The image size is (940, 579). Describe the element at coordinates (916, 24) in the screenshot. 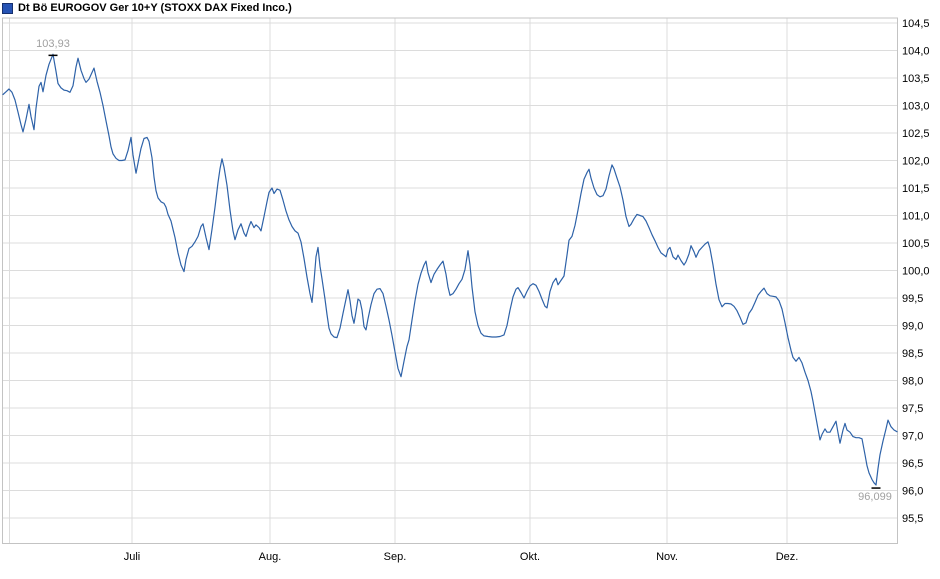

I see `y-axis-label: 104,5` at that location.